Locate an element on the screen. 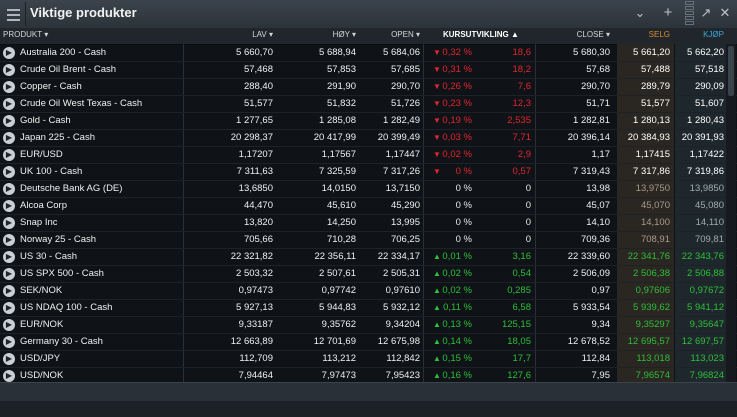 The image size is (737, 417). buy-price: 709,81 is located at coordinates (709, 239).